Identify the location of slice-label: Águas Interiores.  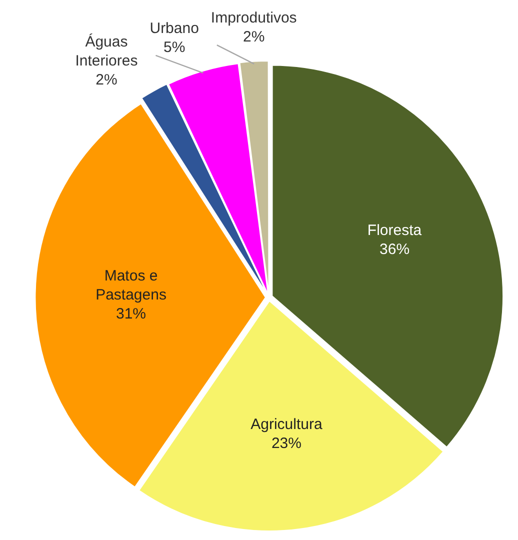
(106, 51).